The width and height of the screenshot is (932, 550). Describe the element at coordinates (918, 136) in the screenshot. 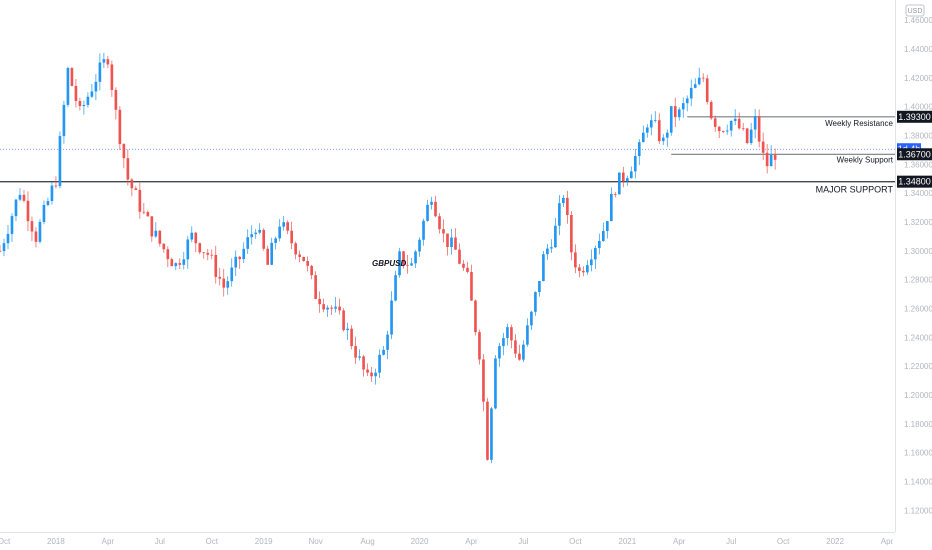

I see `y-tick-label: 1.38000` at that location.